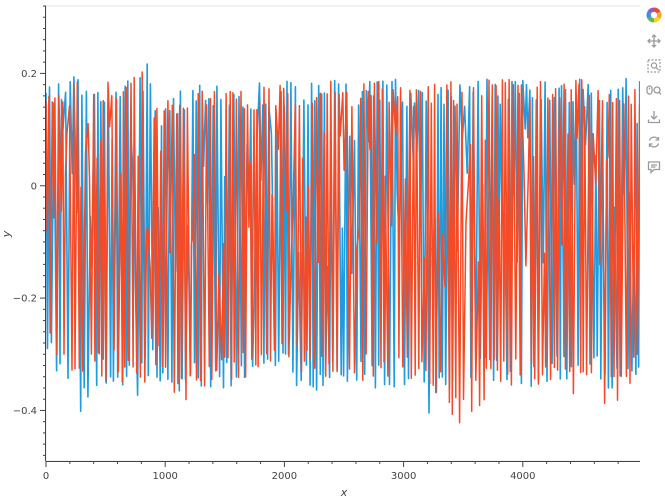 The height and width of the screenshot is (500, 665). I want to click on x-tick-label: 3000, so click(403, 476).